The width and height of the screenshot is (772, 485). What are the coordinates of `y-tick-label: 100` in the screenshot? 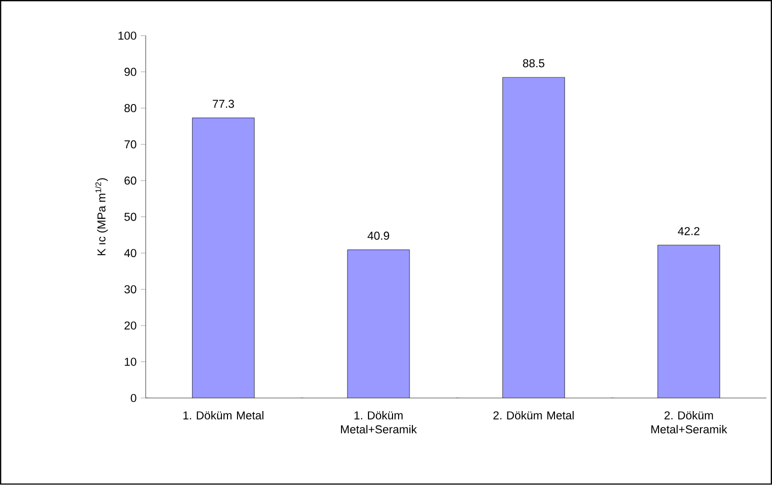 It's located at (127, 36).